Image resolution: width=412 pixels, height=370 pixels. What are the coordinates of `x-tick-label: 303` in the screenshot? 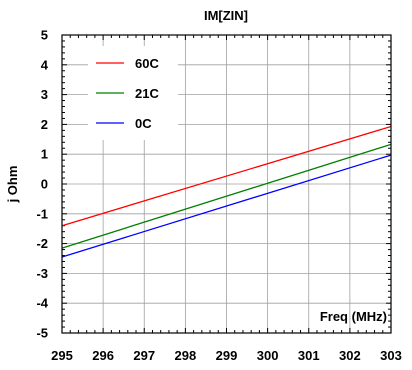 It's located at (391, 355).